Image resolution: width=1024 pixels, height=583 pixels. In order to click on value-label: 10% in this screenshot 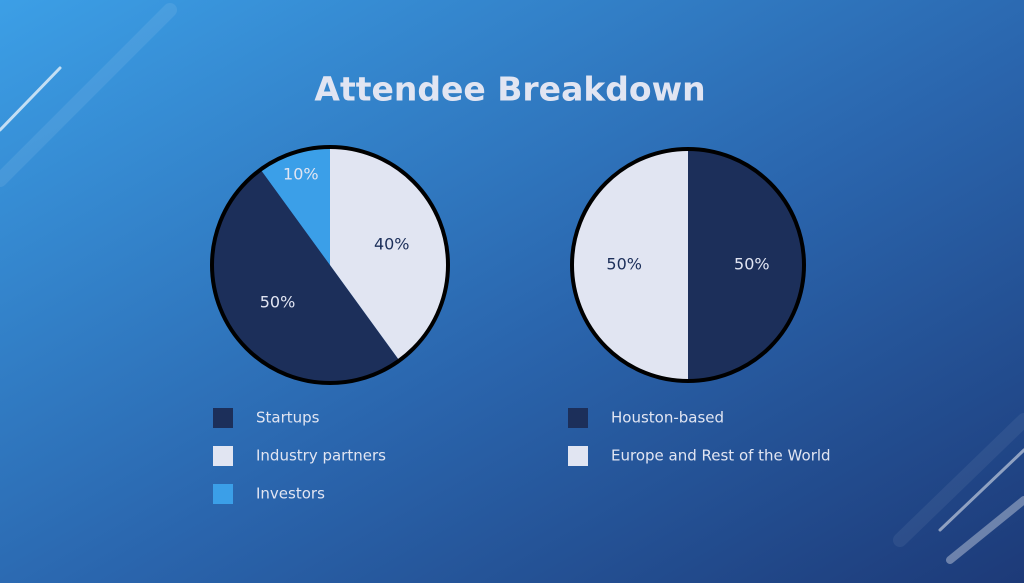, I will do `click(301, 174)`.